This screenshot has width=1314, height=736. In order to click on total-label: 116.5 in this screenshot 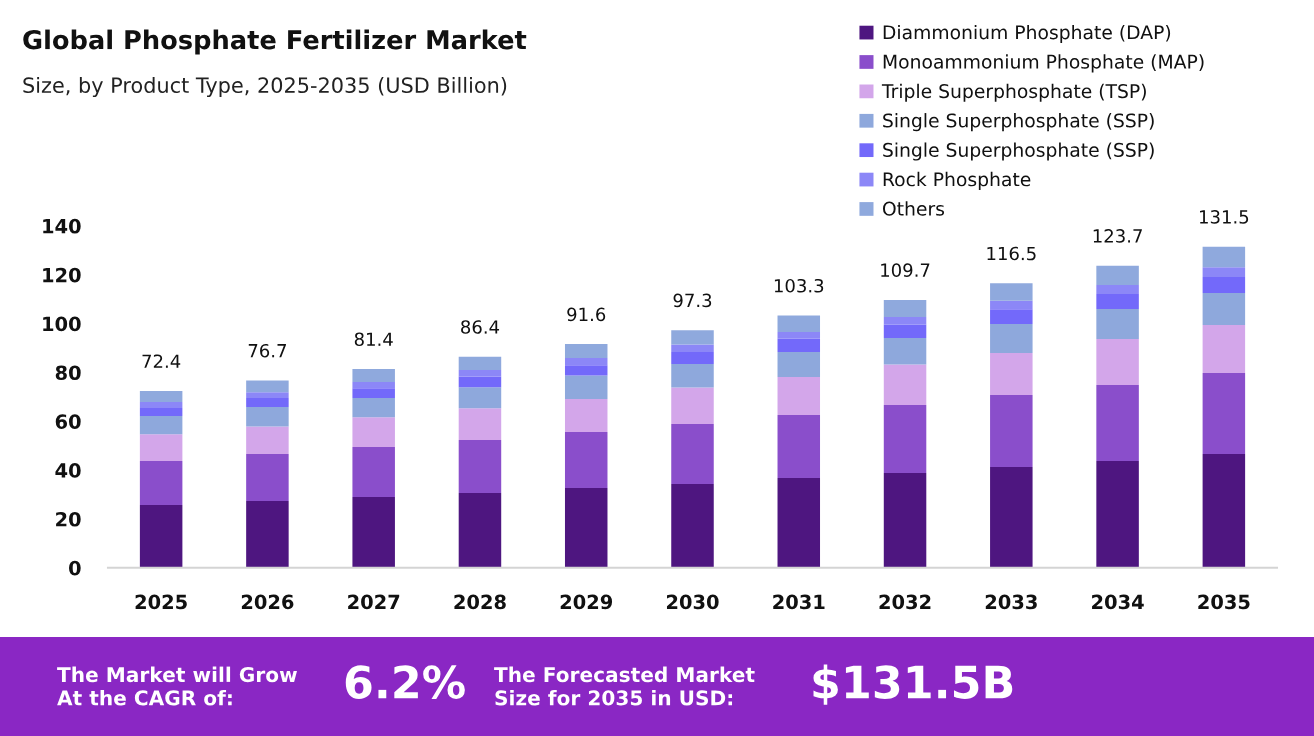, I will do `click(1011, 253)`.